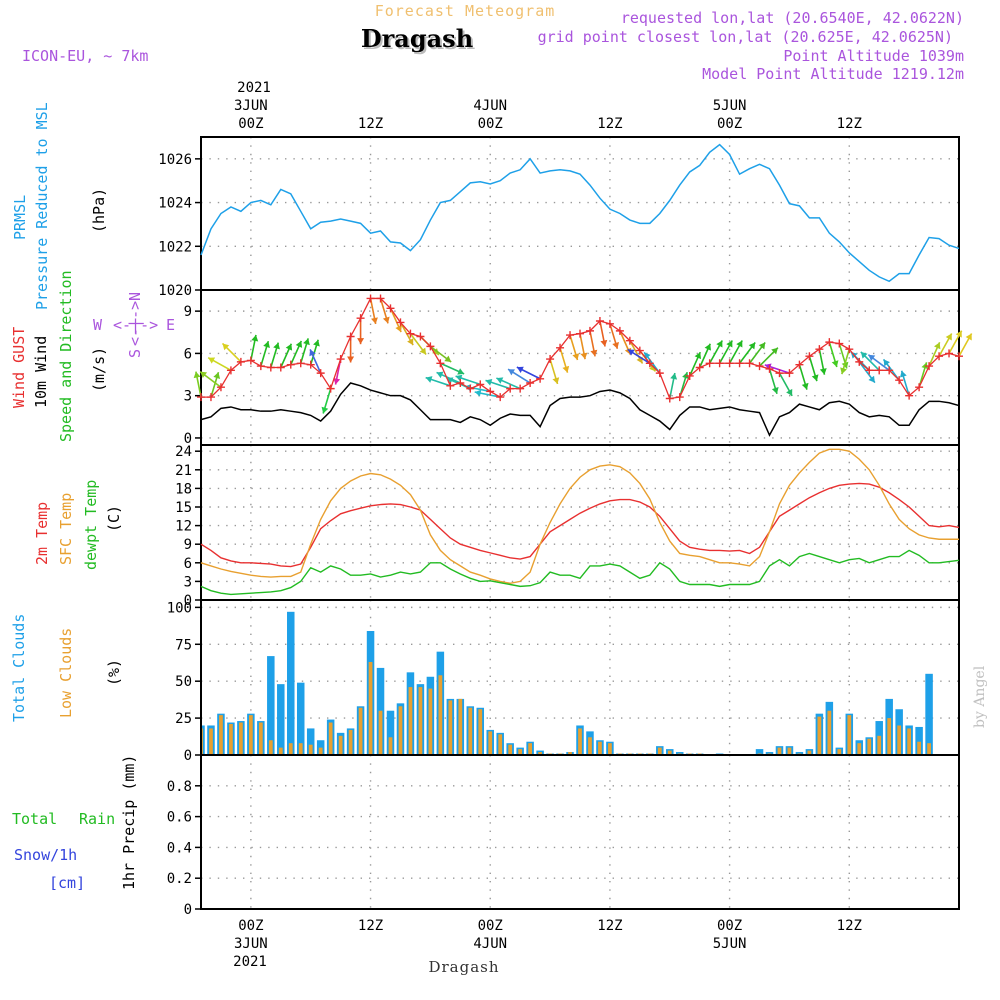  I want to click on panel-frame, so click(580, 832).